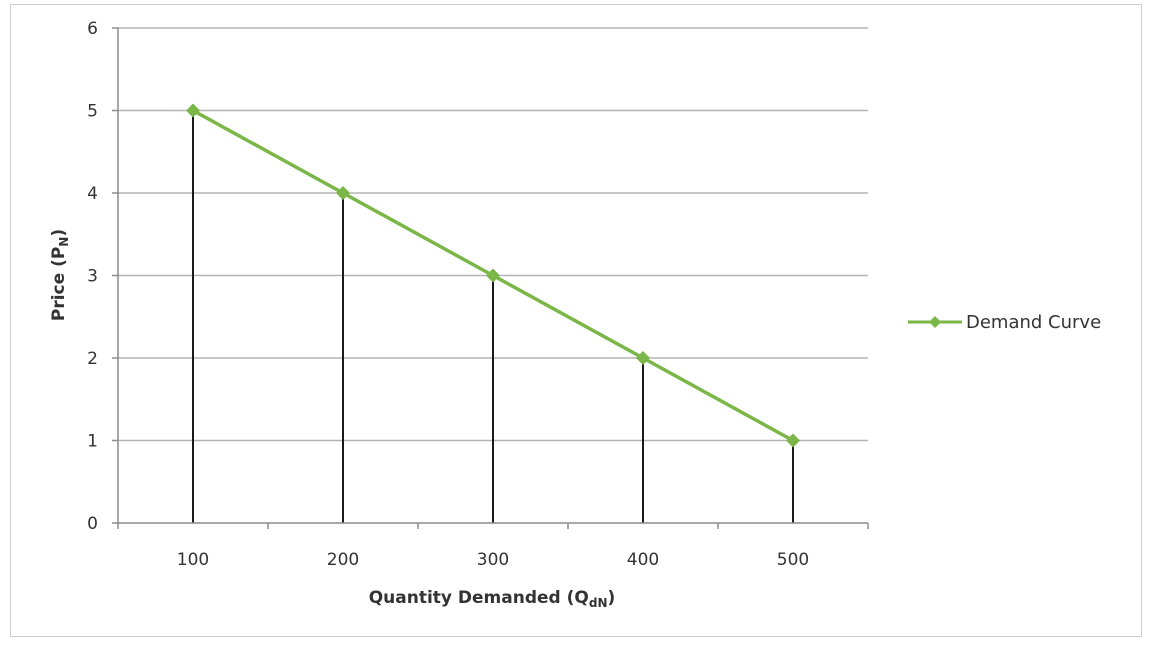  Describe the element at coordinates (92, 524) in the screenshot. I see `y-tick-label-0: 0` at that location.